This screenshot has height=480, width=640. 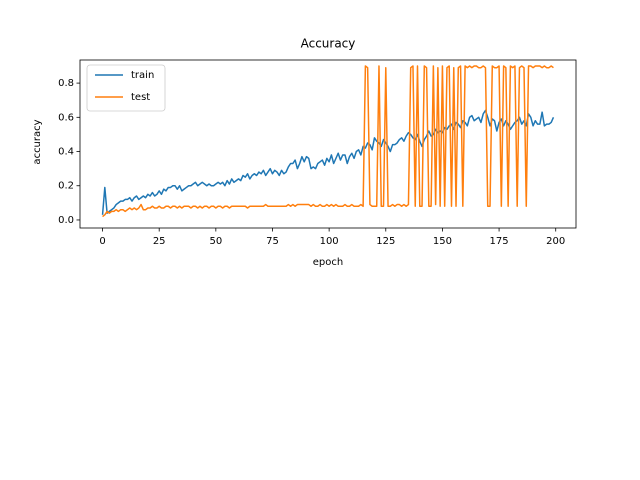 What do you see at coordinates (329, 241) in the screenshot?
I see `x-tick-label: 100` at bounding box center [329, 241].